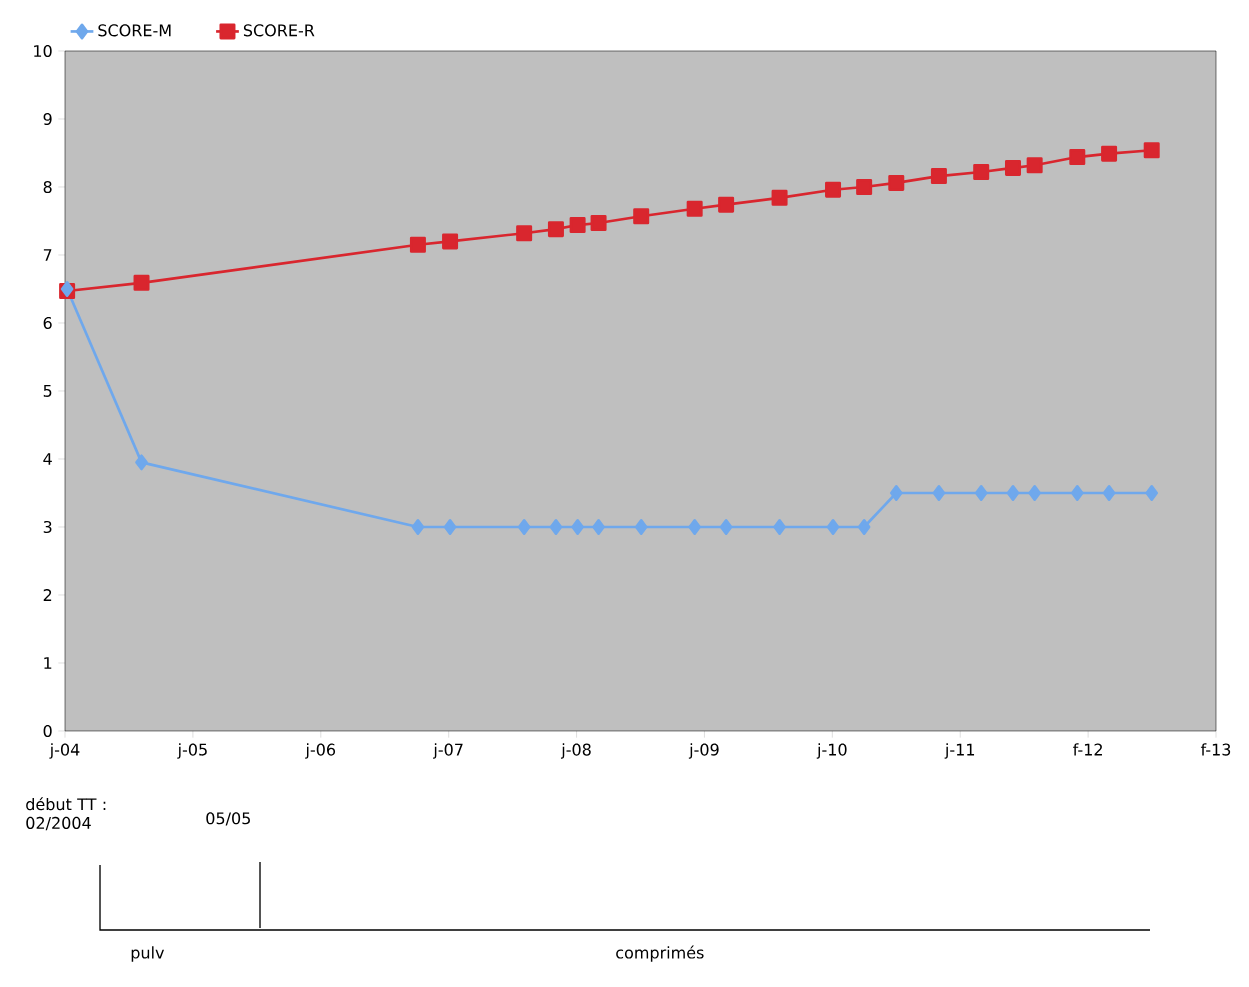  What do you see at coordinates (279, 30) in the screenshot?
I see `legend-label: SCORE-R` at bounding box center [279, 30].